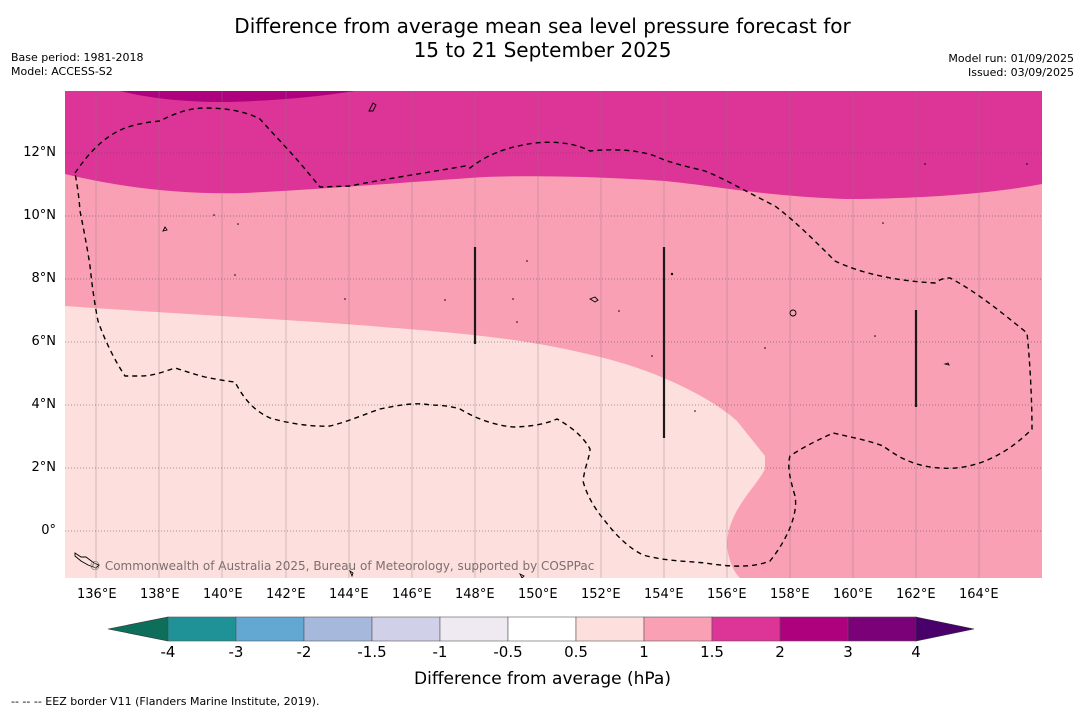  I want to click on longitude-label: 158°E, so click(790, 594).